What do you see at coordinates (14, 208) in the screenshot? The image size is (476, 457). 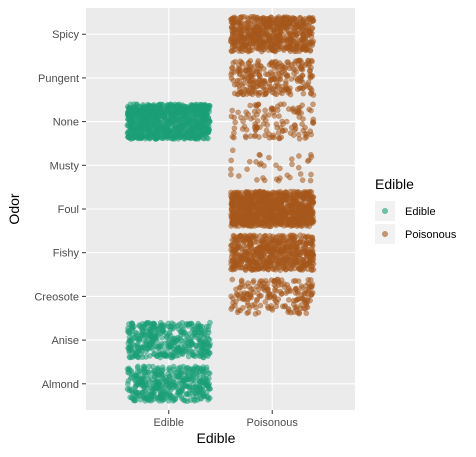 I see `y-axis-title: Odor` at bounding box center [14, 208].